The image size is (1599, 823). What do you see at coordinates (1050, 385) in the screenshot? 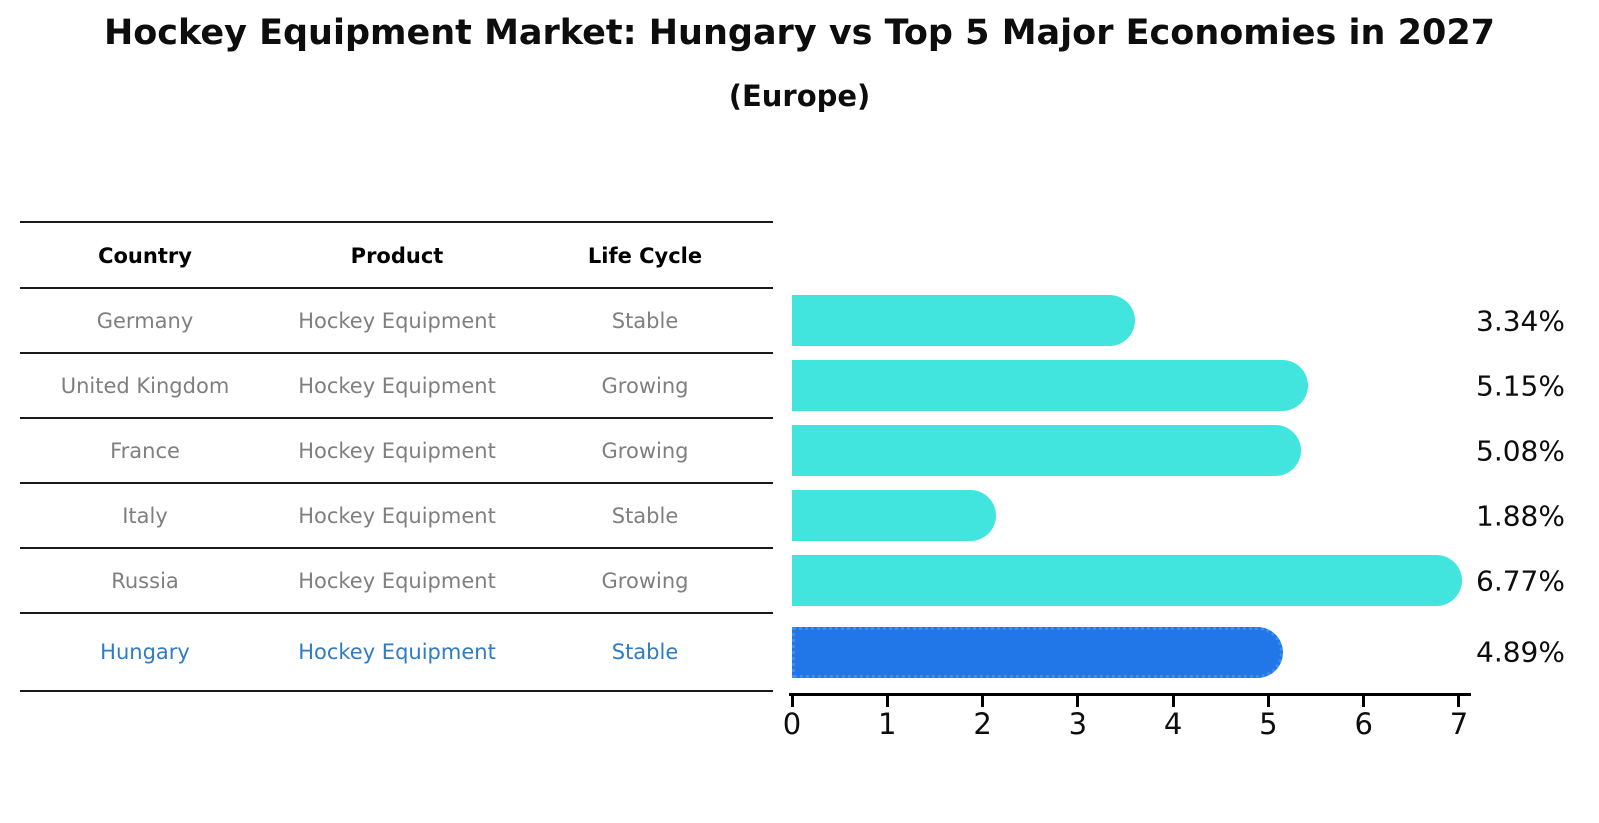
I see `bar-united-kingdom` at bounding box center [1050, 385].